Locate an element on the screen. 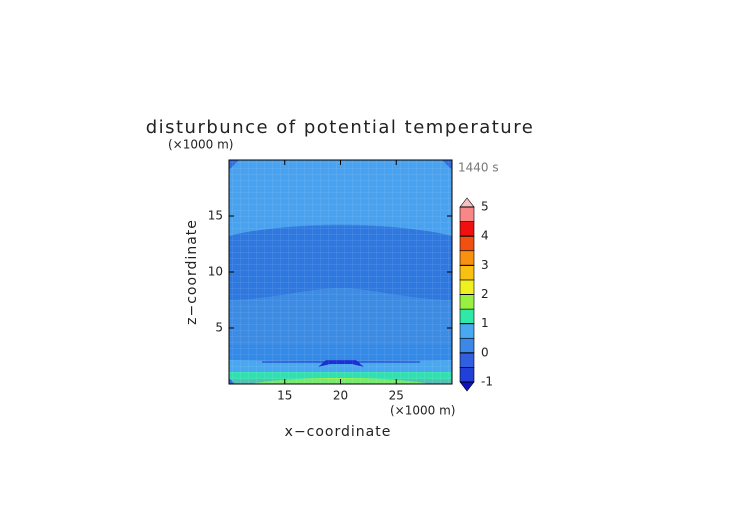  y-tick-label: 15 is located at coordinates (215, 216).